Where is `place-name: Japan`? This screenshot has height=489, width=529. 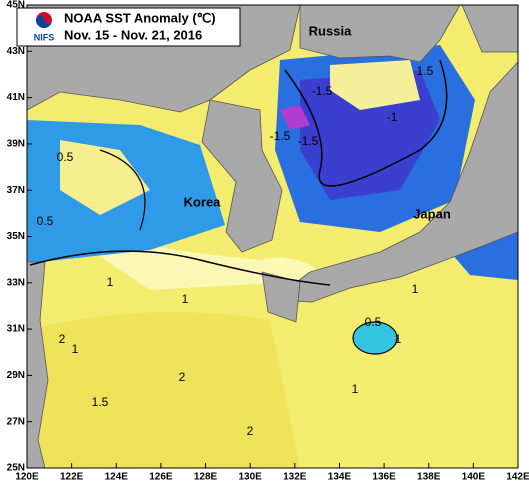
place-name: Japan is located at coordinates (432, 213).